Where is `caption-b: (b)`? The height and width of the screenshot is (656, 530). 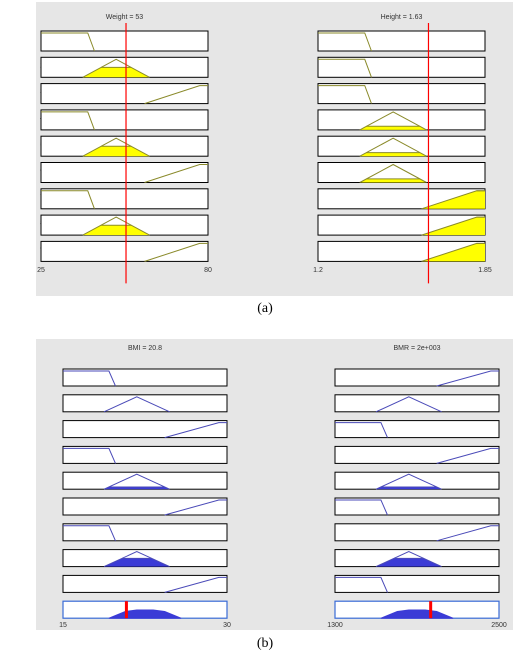
caption-b: (b) is located at coordinates (265, 643).